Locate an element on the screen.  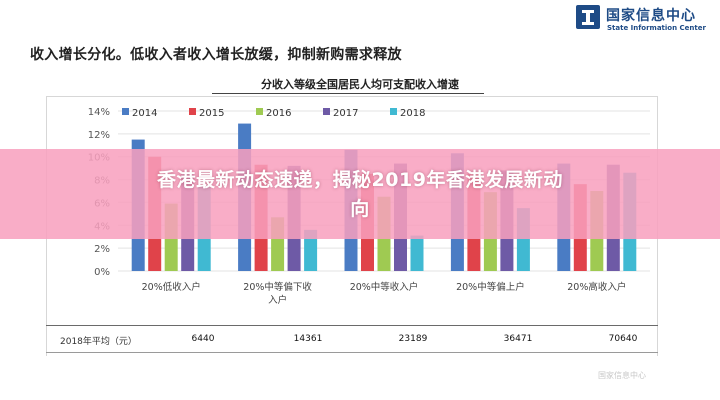
table-top-rule is located at coordinates (352, 325).